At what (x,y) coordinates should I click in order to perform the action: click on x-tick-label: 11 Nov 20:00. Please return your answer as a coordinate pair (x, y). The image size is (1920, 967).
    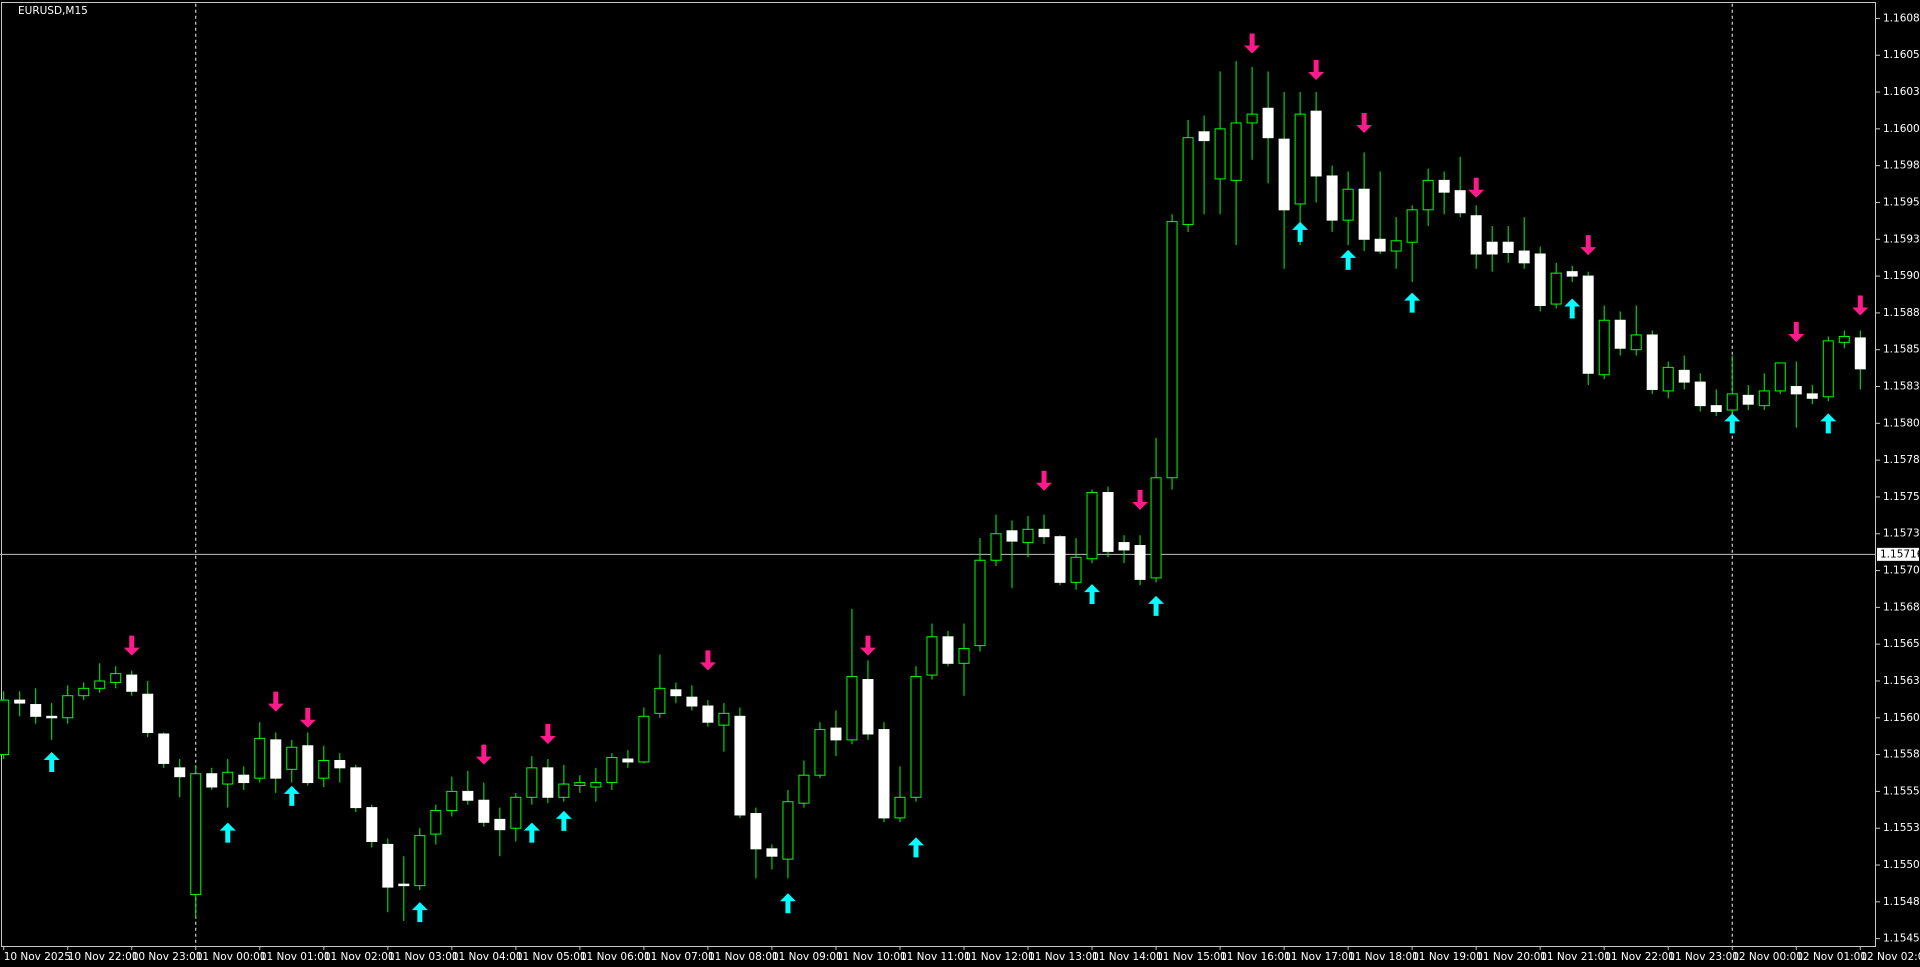
    Looking at the image, I should click on (1511, 957).